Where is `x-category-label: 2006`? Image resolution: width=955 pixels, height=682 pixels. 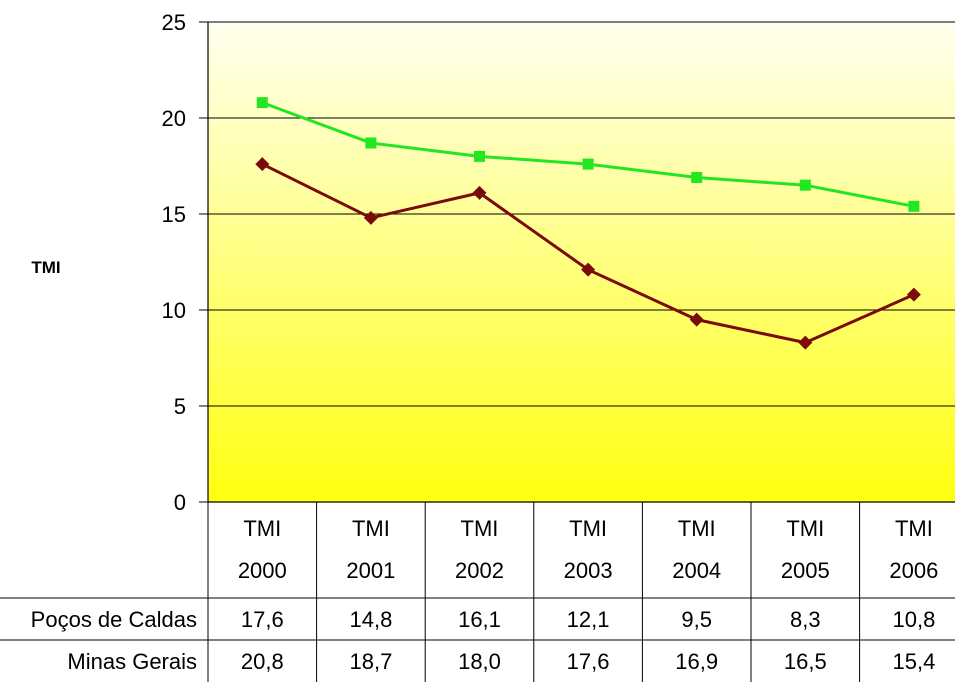
x-category-label: 2006 is located at coordinates (913, 570).